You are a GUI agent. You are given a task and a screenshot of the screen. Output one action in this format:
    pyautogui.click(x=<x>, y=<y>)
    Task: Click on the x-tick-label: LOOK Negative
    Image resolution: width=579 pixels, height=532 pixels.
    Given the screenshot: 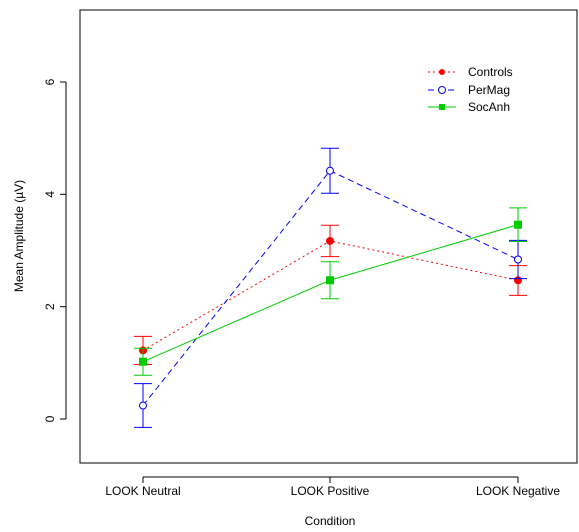 What is the action you would take?
    pyautogui.click(x=518, y=491)
    